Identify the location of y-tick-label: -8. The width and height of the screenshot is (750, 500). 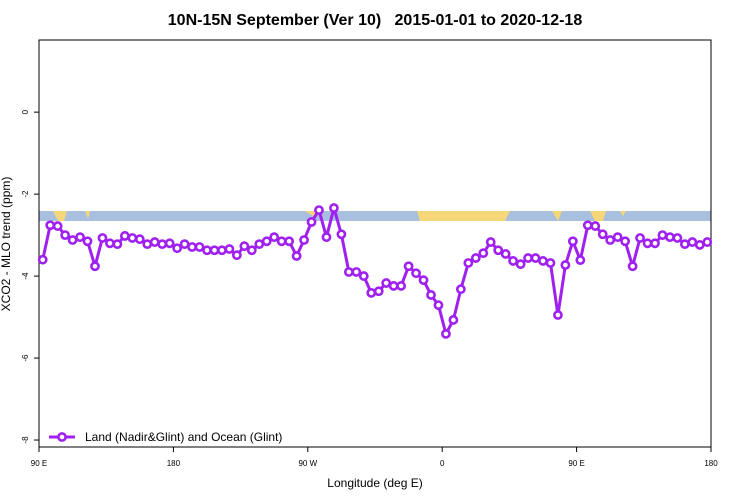
(25, 440).